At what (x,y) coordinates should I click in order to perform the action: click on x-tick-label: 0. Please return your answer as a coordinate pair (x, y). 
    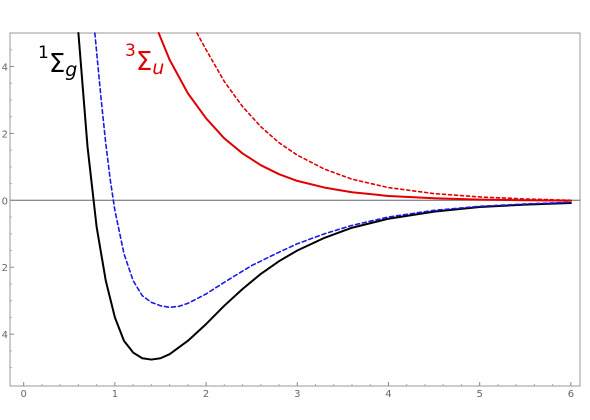
    Looking at the image, I should click on (23, 394).